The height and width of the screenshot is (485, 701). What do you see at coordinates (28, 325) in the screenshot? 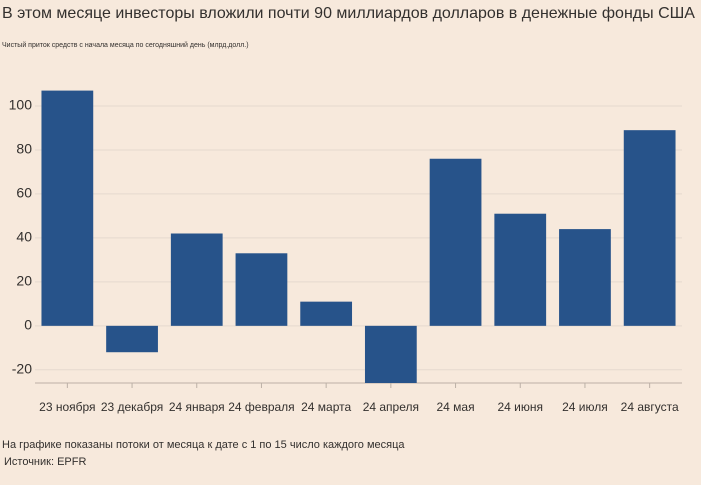
I see `y-tick-label: 0` at bounding box center [28, 325].